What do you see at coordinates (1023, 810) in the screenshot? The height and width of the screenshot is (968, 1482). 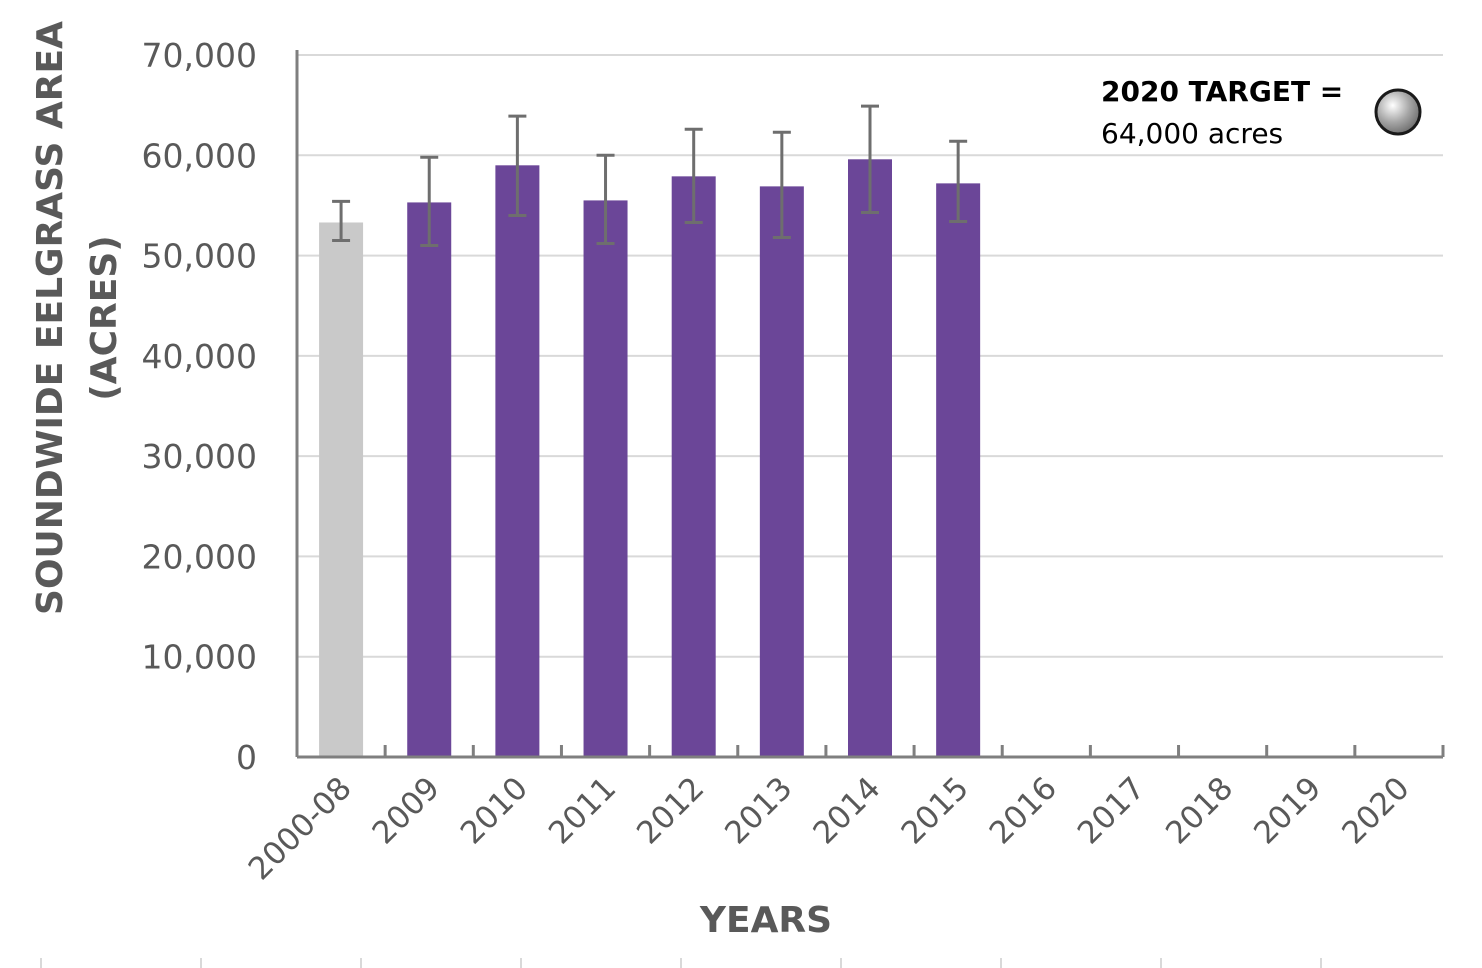 I see `x-tick-label: 2016` at bounding box center [1023, 810].